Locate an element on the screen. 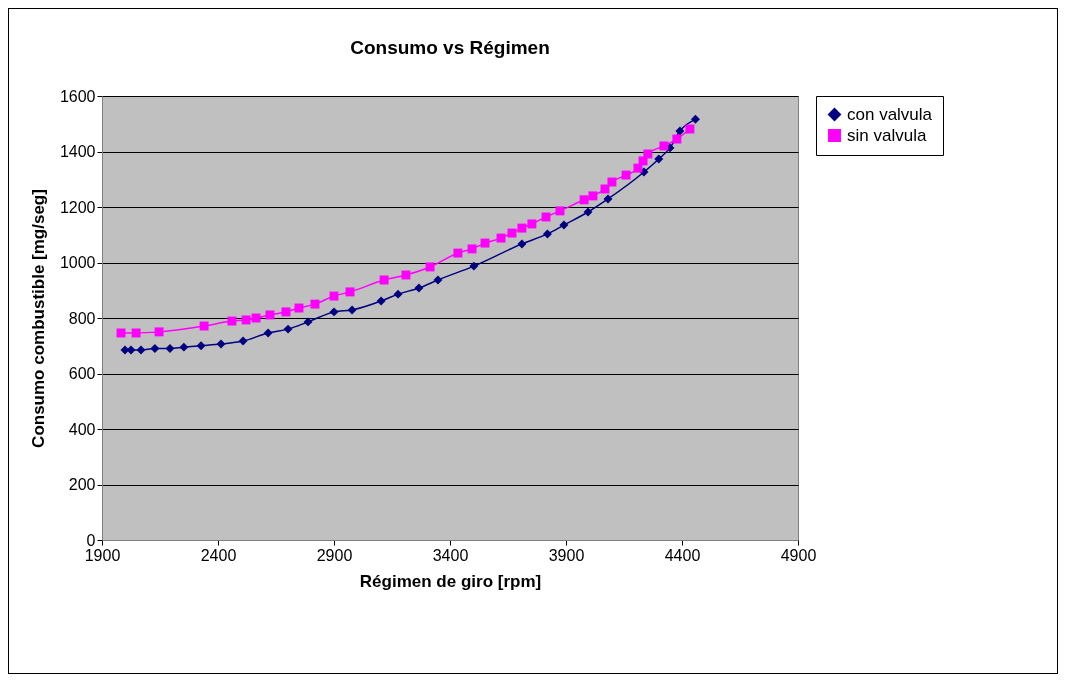 The width and height of the screenshot is (1068, 684). y-axis-title: Consumo combustible [mg/seg] is located at coordinates (38, 318).